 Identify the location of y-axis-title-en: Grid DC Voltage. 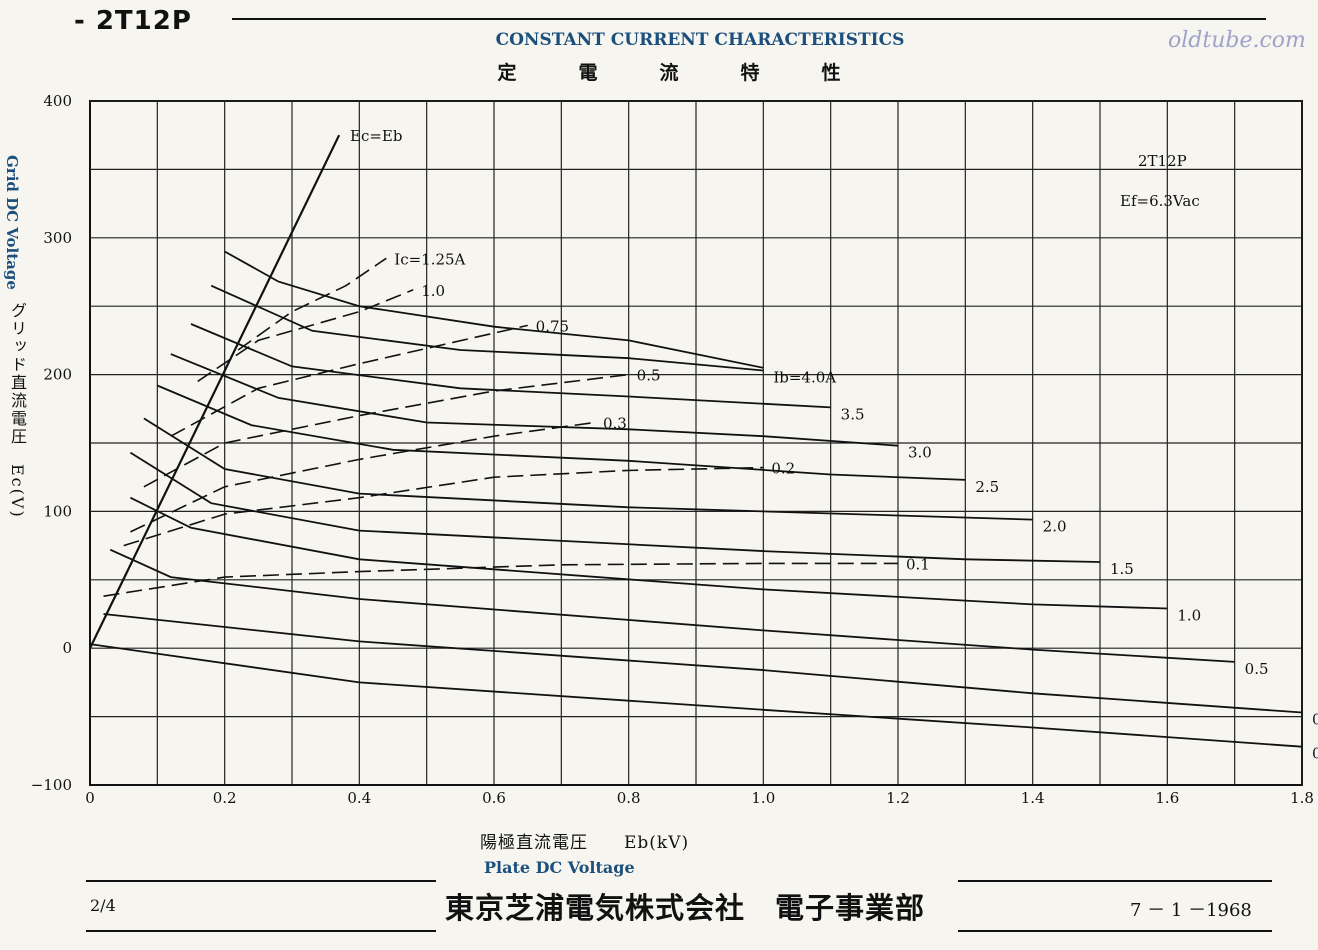
(12, 222).